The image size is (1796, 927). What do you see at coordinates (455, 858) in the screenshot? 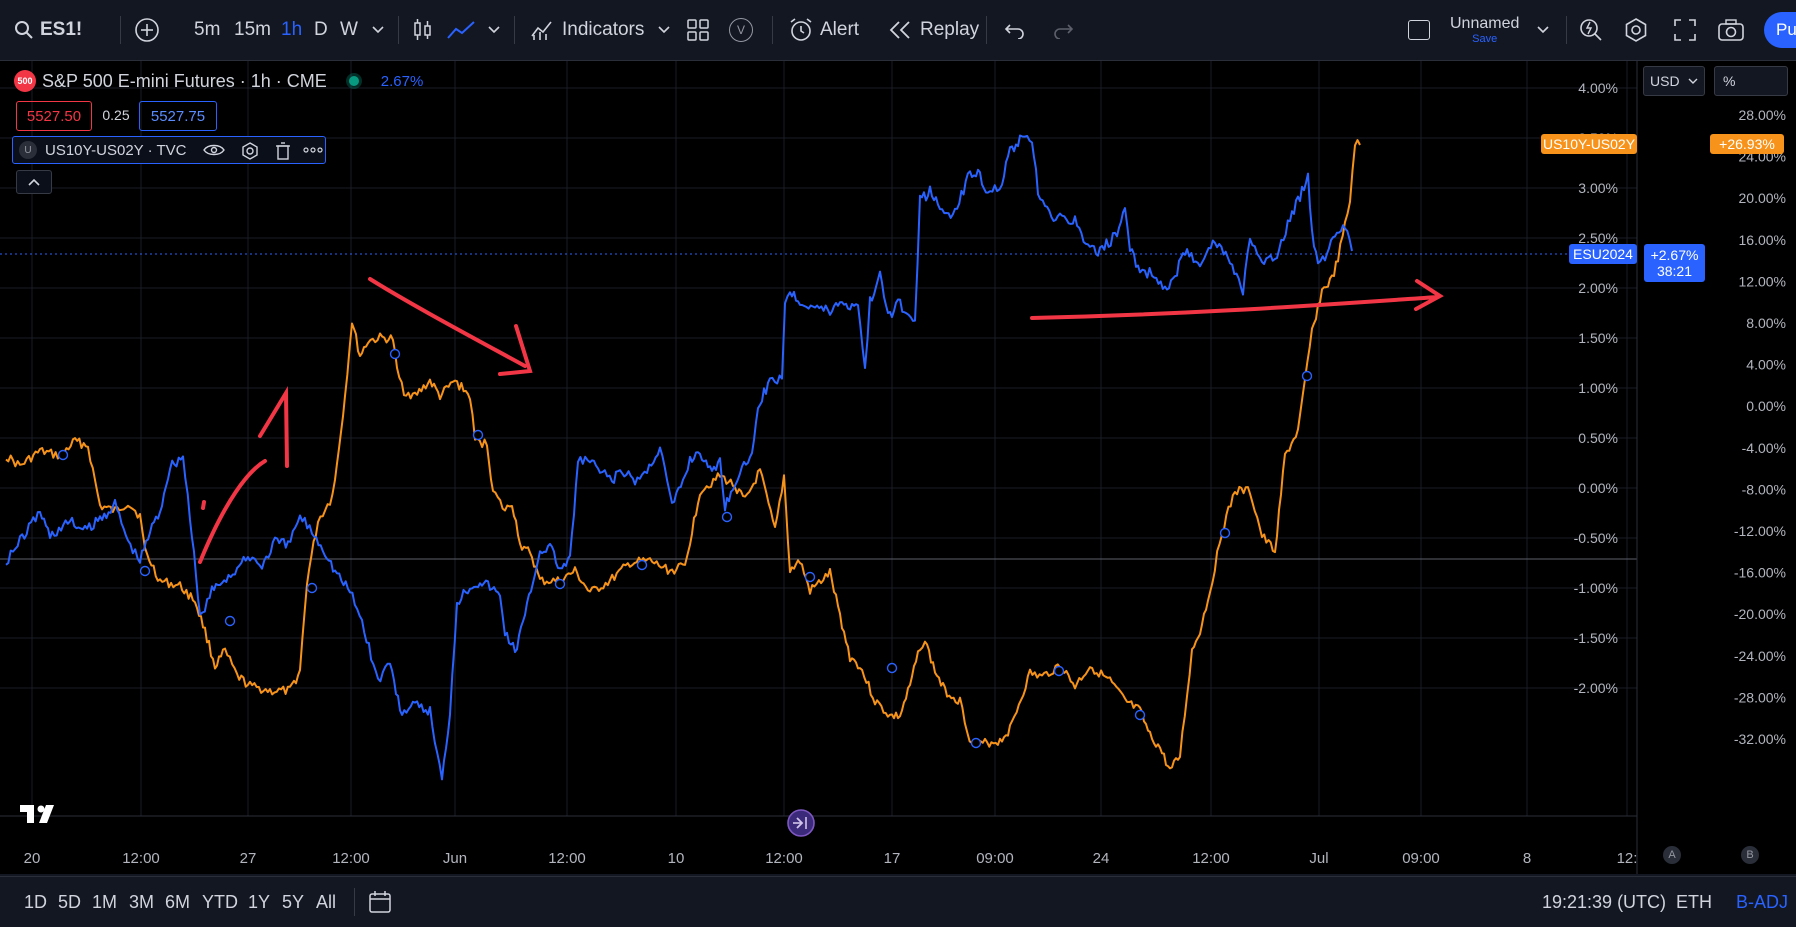
I see `time-axis-tick-label: Jun` at bounding box center [455, 858].